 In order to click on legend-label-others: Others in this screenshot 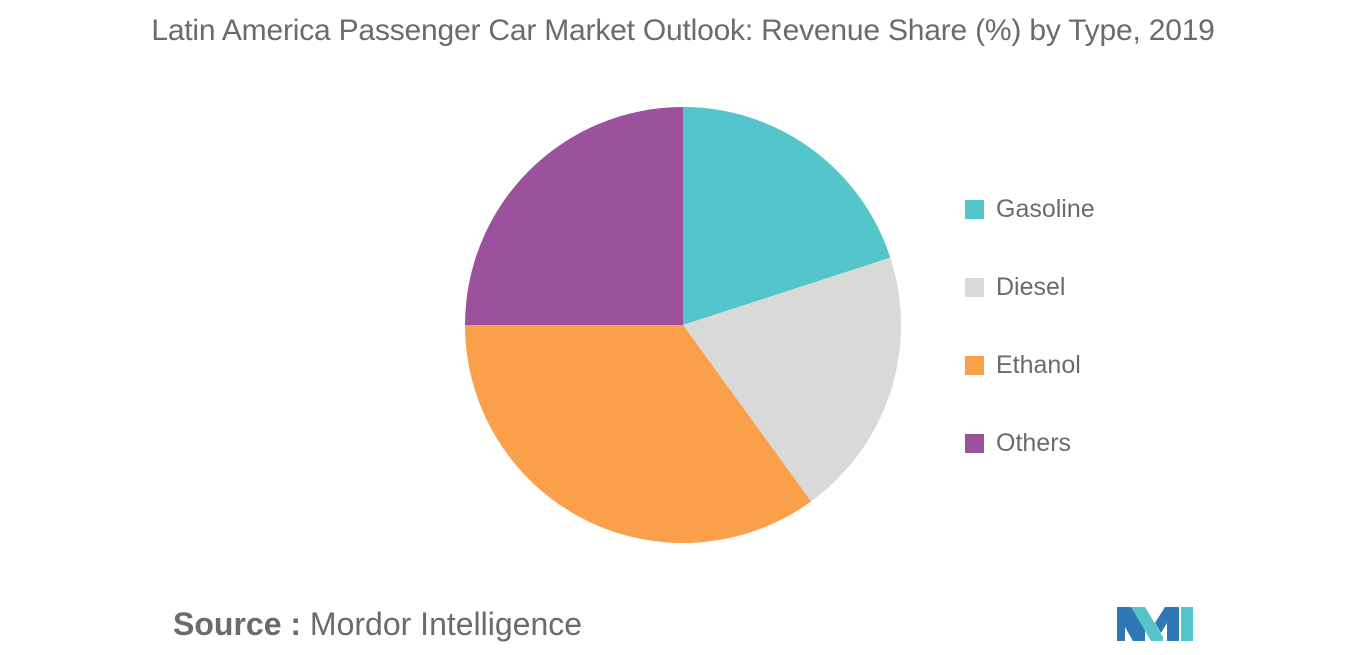, I will do `click(1034, 443)`.